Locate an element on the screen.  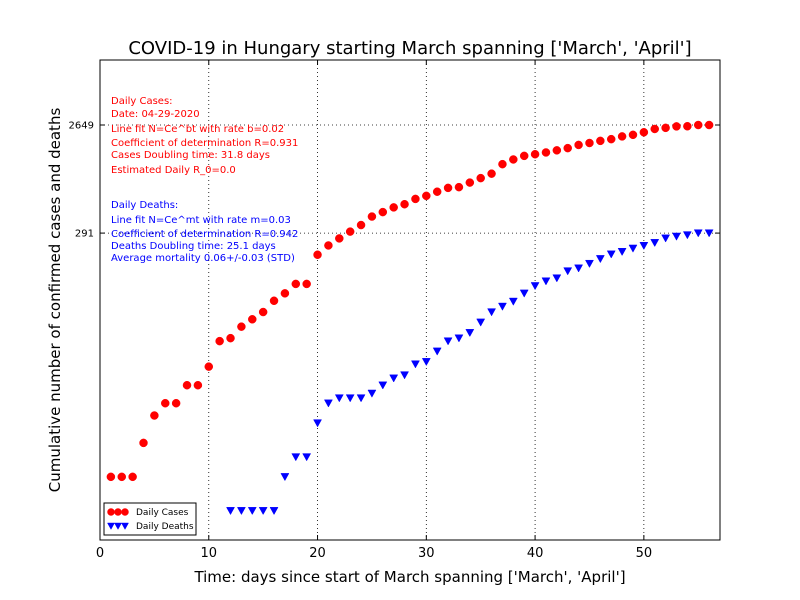
cases-annotation-line-1: Daily Cases: is located at coordinates (142, 101).